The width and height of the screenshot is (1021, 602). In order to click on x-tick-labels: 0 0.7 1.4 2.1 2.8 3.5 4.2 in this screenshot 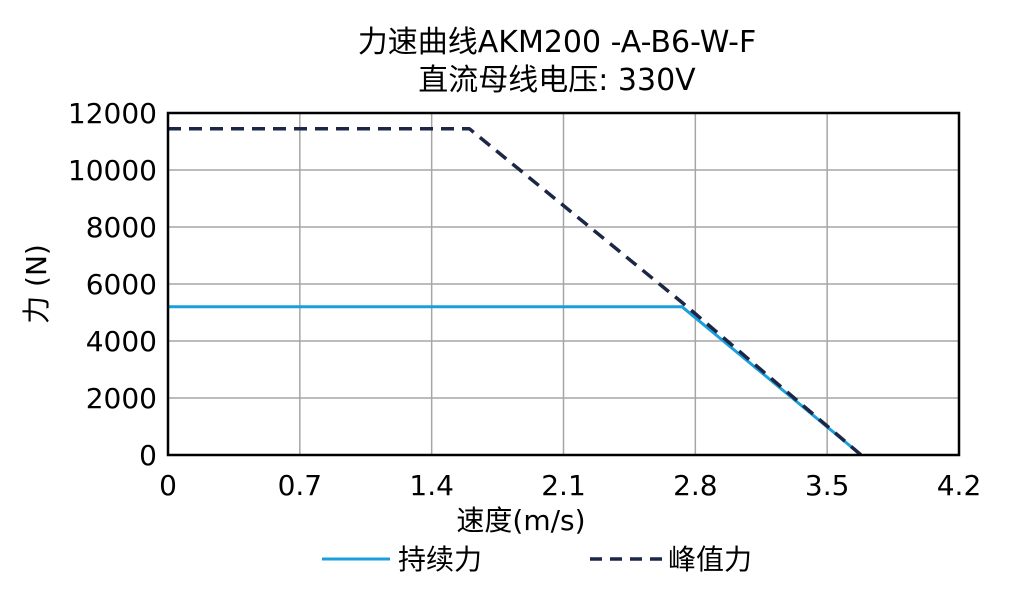, I will do `click(570, 485)`.